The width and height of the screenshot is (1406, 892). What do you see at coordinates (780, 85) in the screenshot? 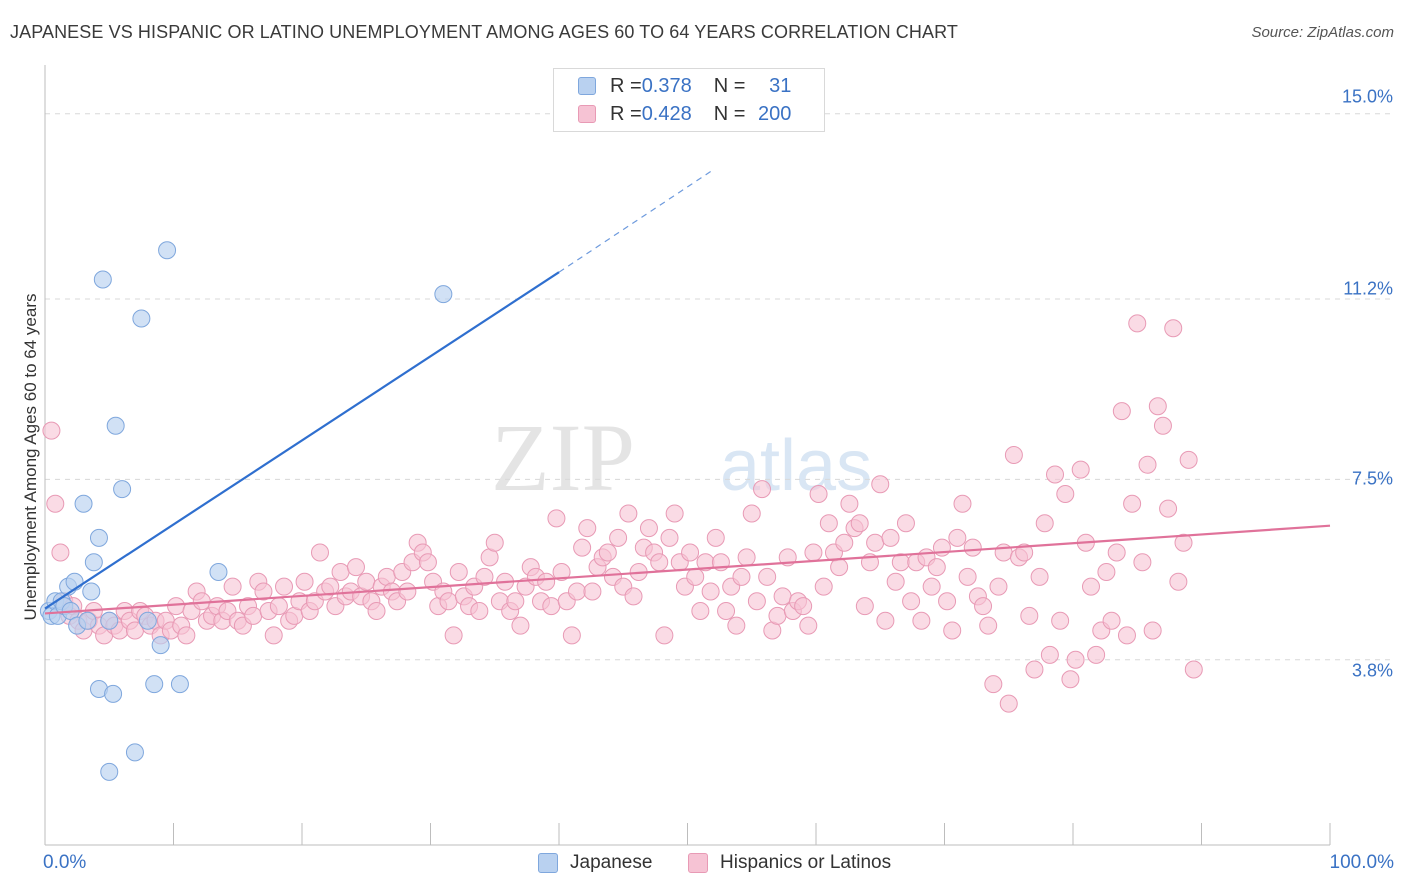
I see `n-value: 31` at bounding box center [780, 85].